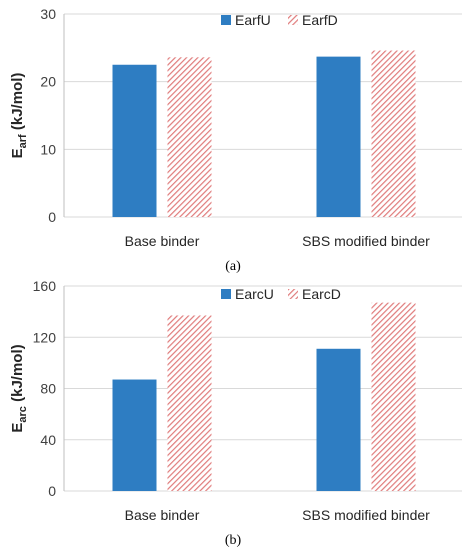  Describe the element at coordinates (233, 540) in the screenshot. I see `figure-caption: (b)` at that location.